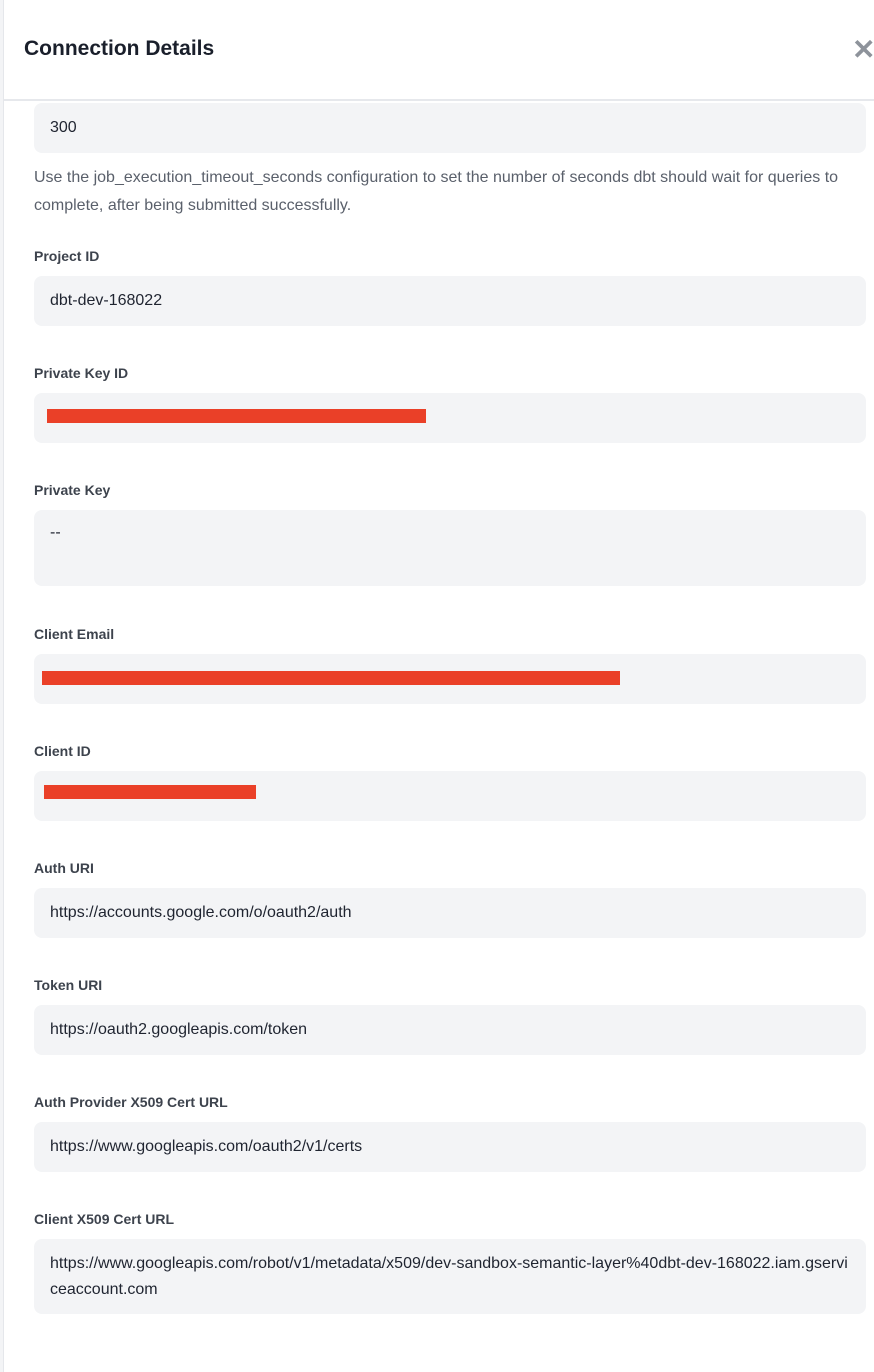 The image size is (874, 1372). What do you see at coordinates (67, 256) in the screenshot?
I see `project-id-label: Project ID` at bounding box center [67, 256].